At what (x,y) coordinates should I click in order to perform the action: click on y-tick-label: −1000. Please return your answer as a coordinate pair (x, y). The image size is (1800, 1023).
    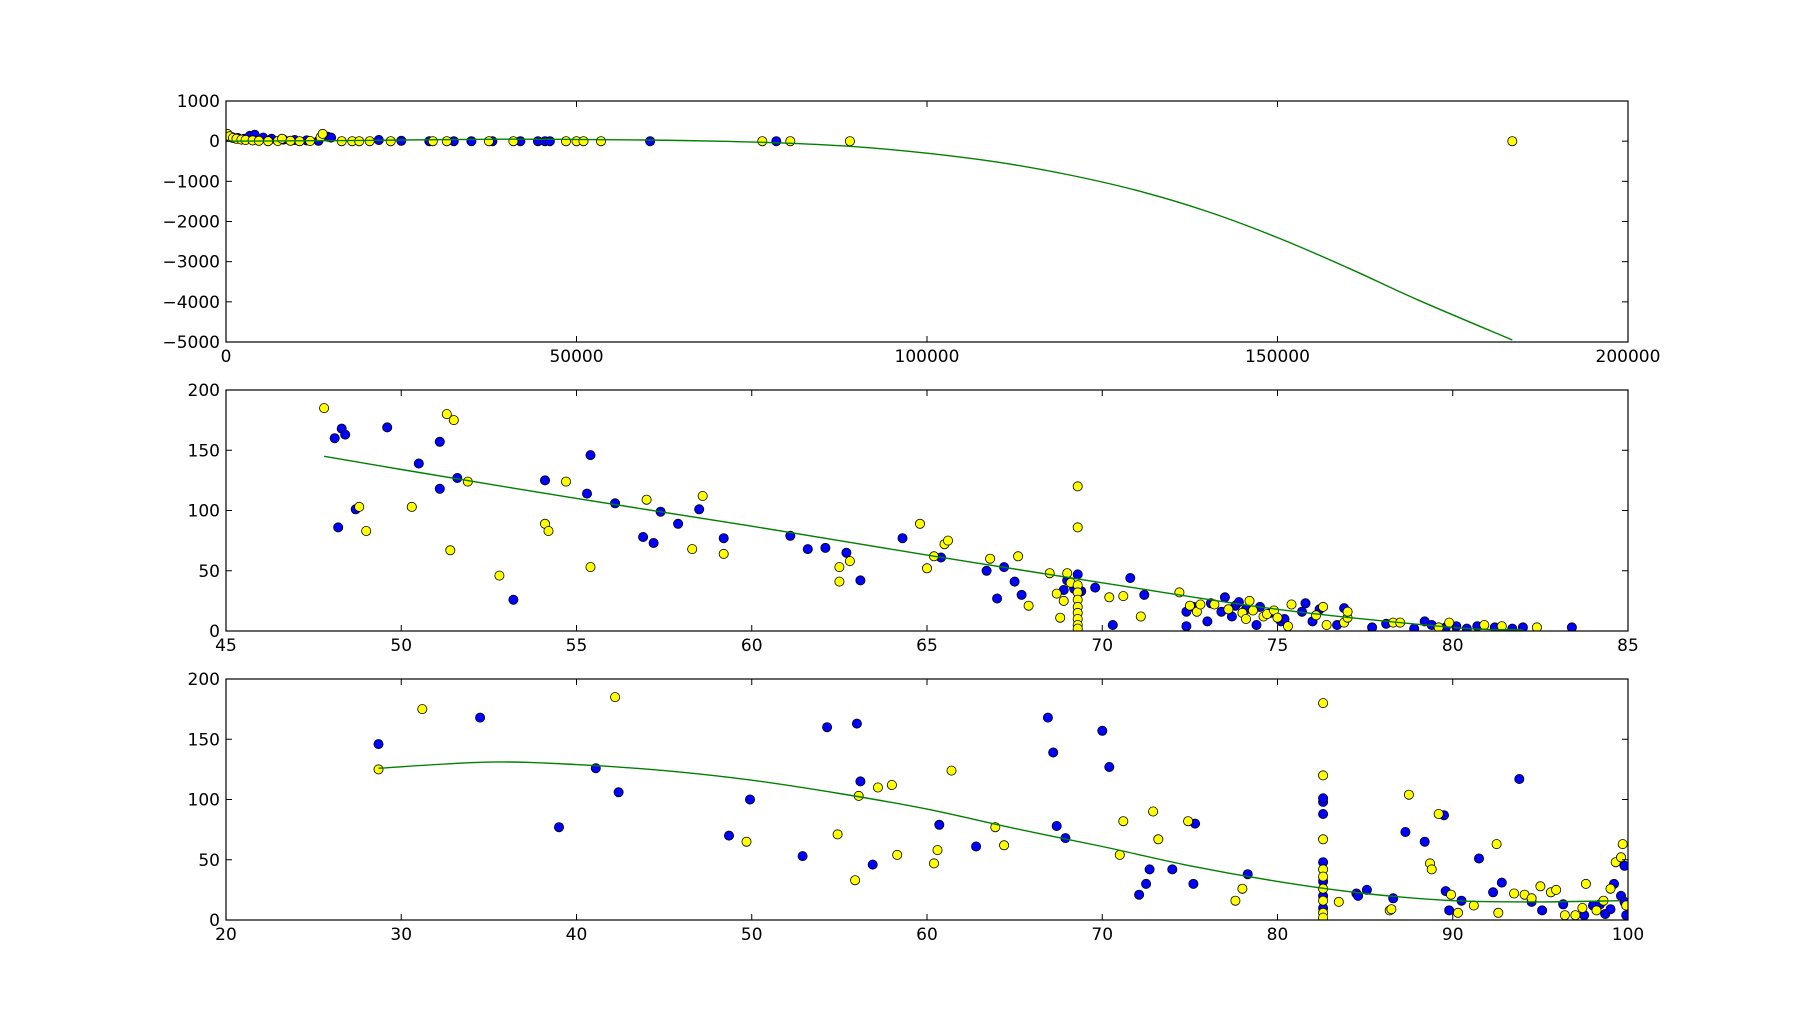
    Looking at the image, I should click on (191, 182).